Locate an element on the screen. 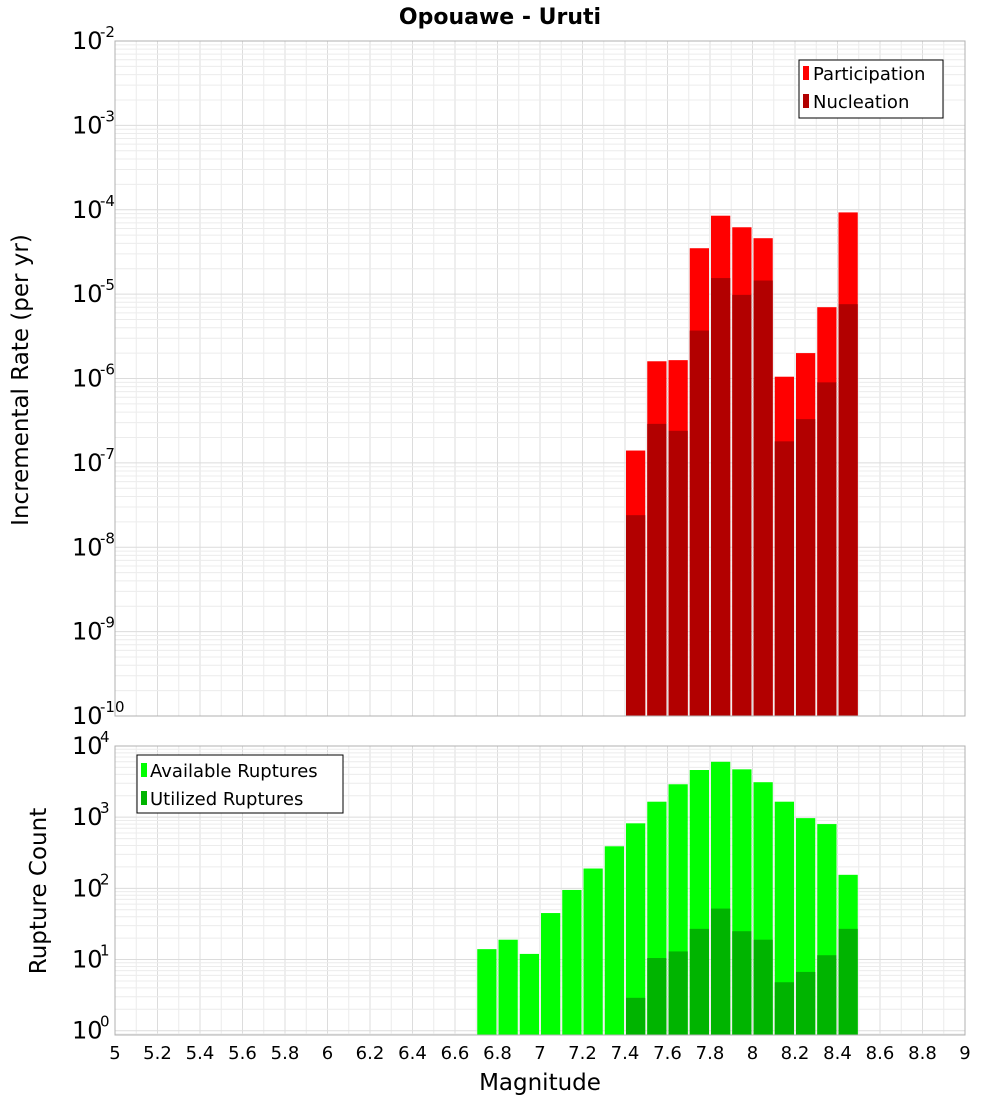 This screenshot has width=1000, height=1100. rate-y-tick-exponent: -8 is located at coordinates (107, 538).